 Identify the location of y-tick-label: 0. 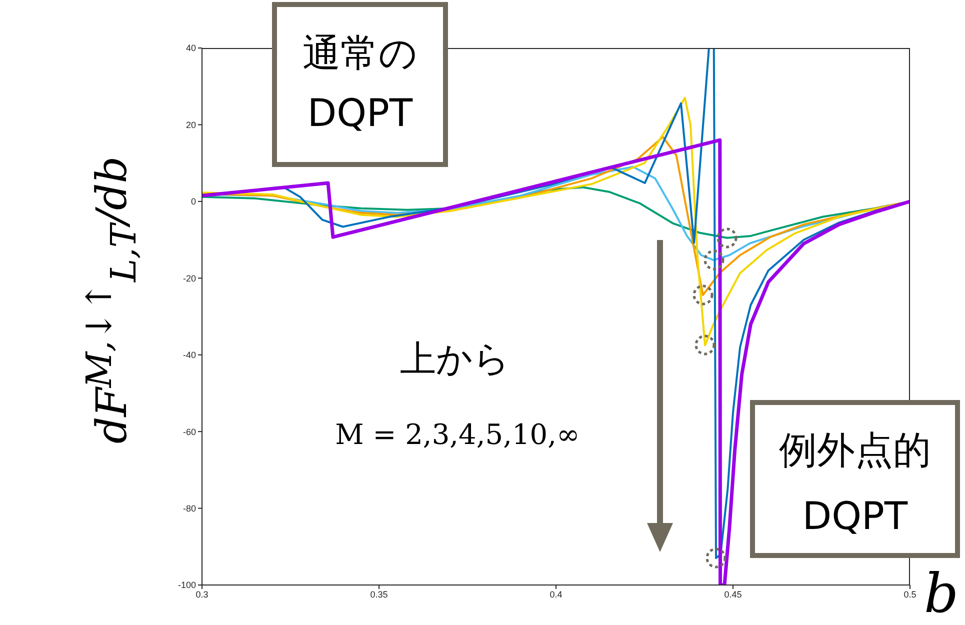
(193, 201).